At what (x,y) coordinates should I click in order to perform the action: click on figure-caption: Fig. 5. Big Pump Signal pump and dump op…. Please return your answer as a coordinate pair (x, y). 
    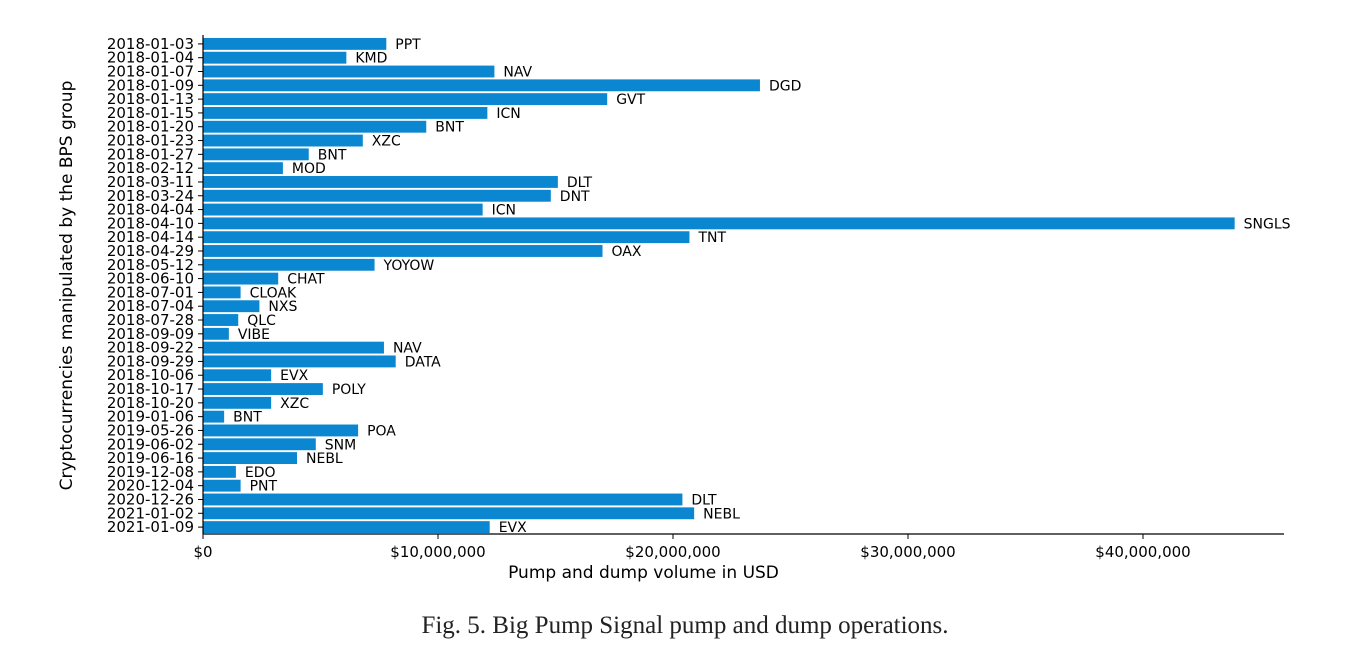
    Looking at the image, I should click on (685, 625).